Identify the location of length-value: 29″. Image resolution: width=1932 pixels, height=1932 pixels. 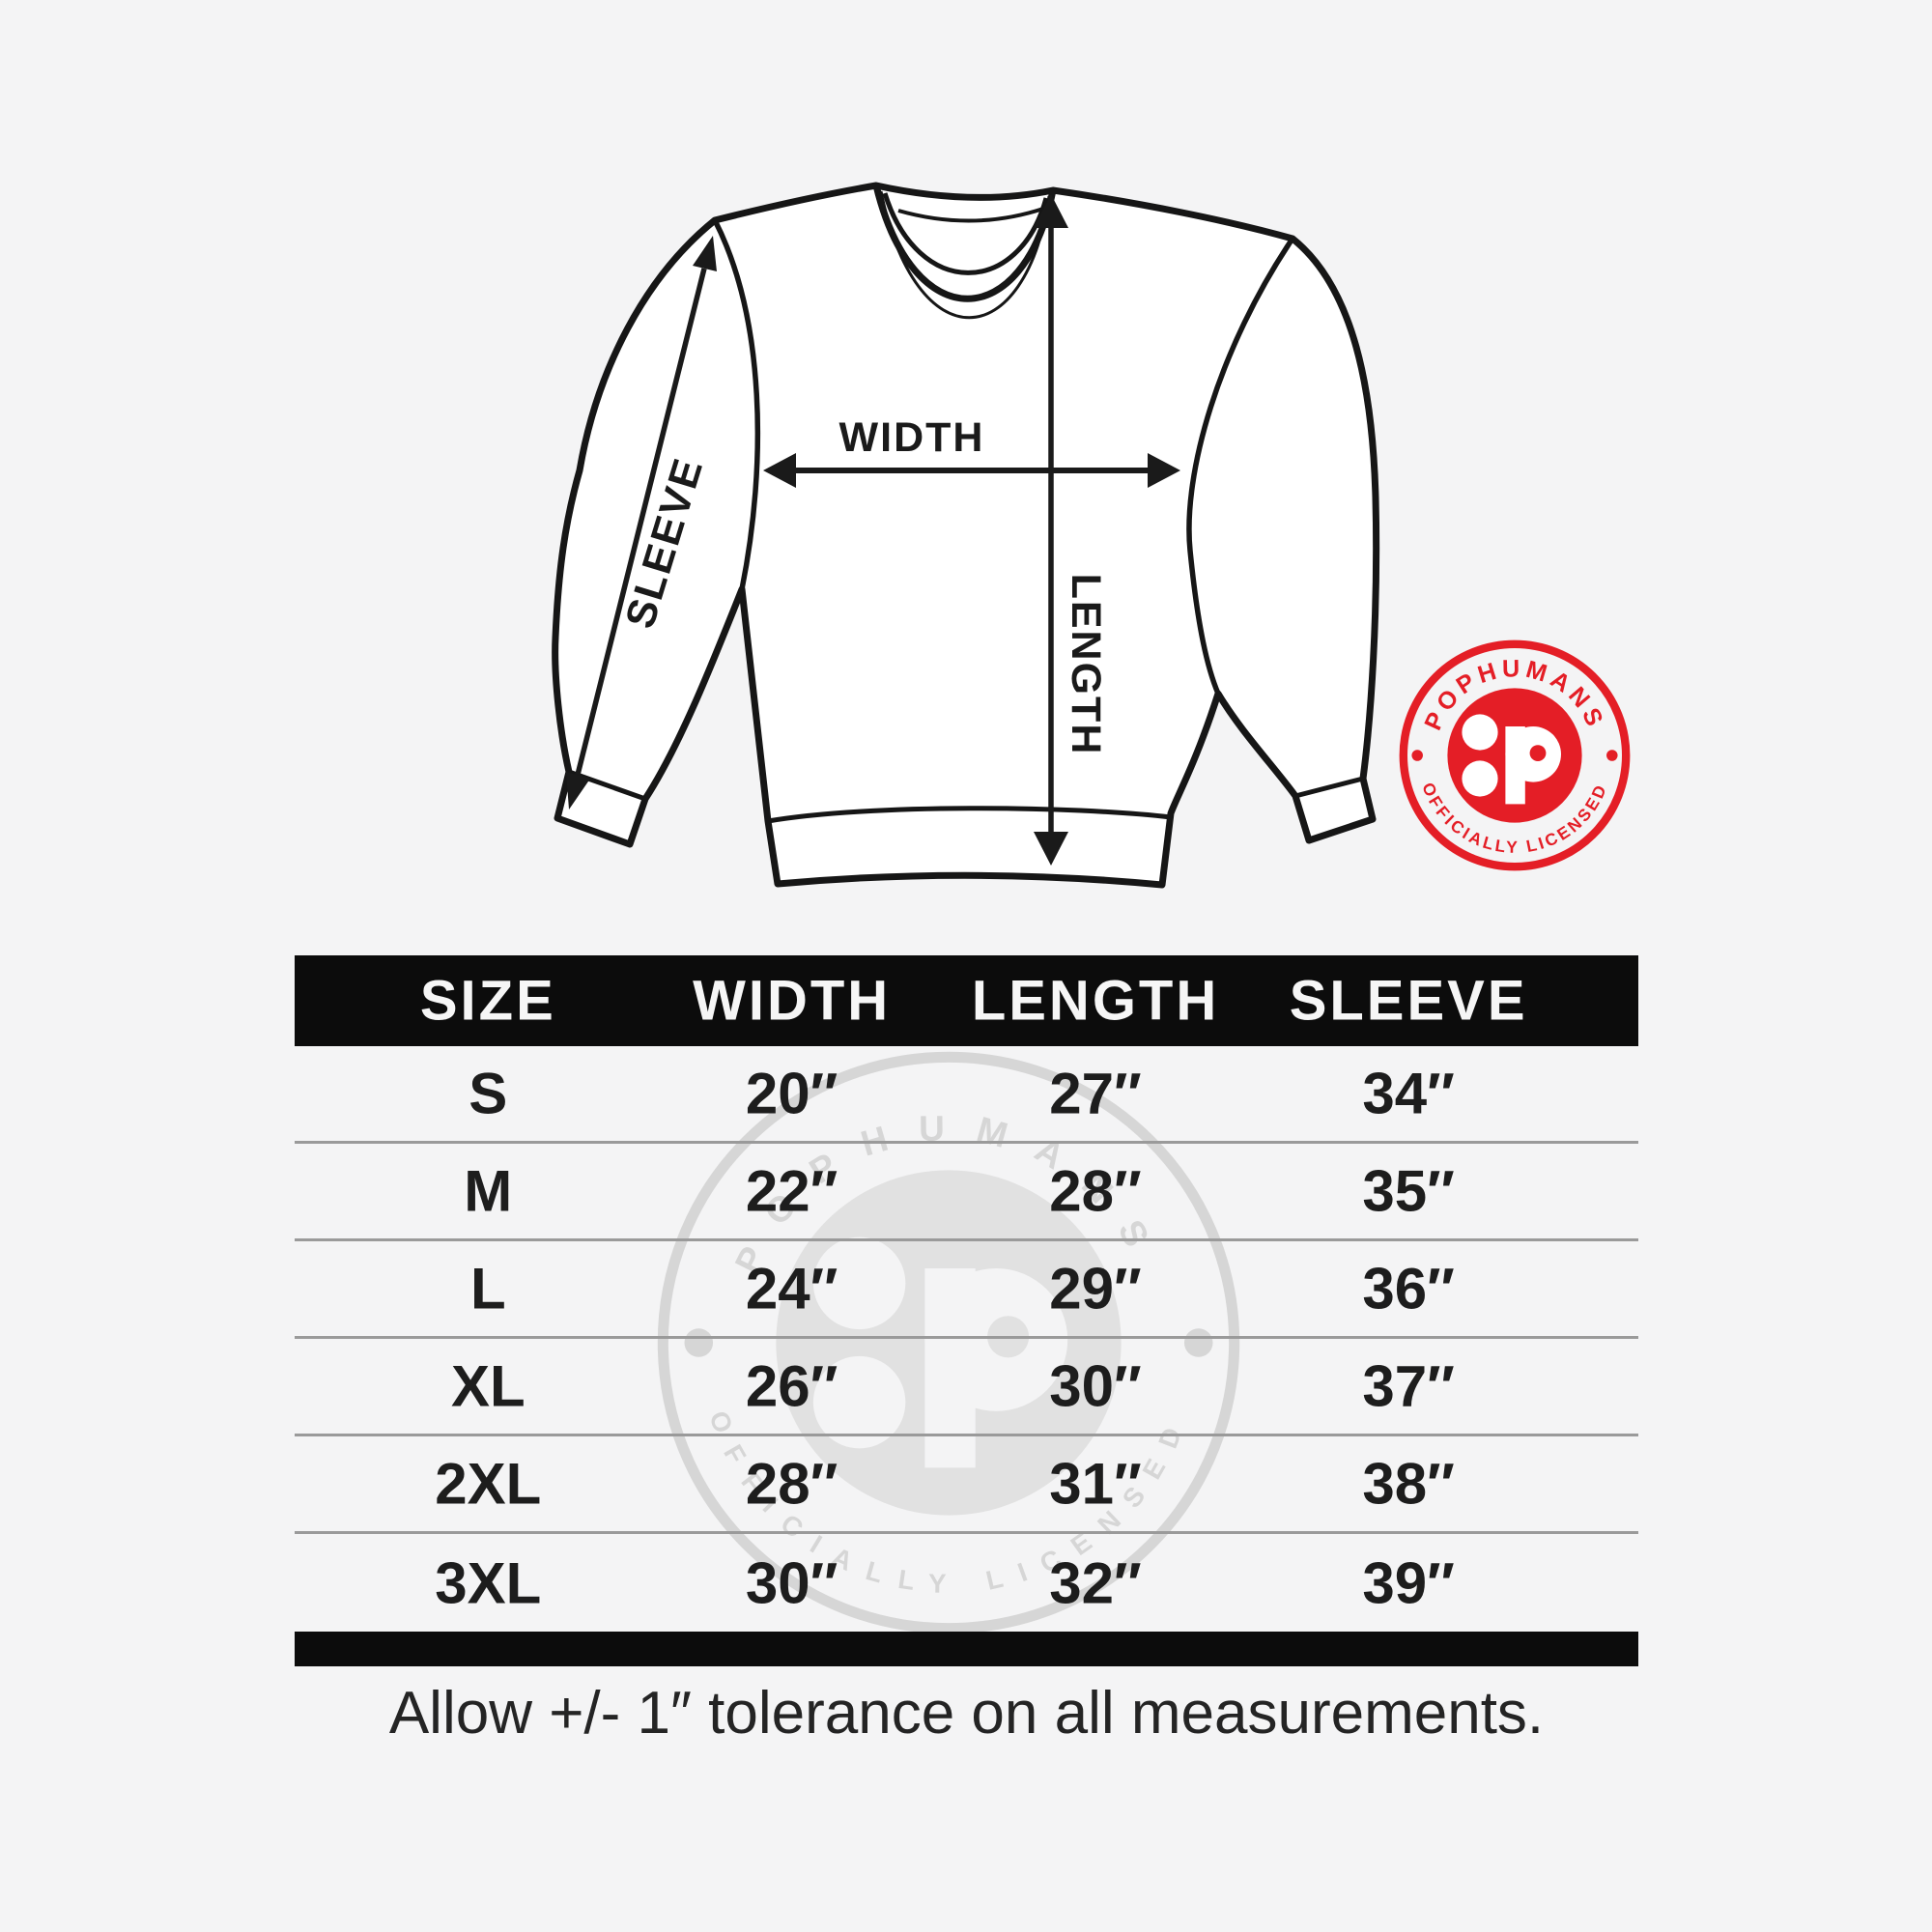
(1095, 1288).